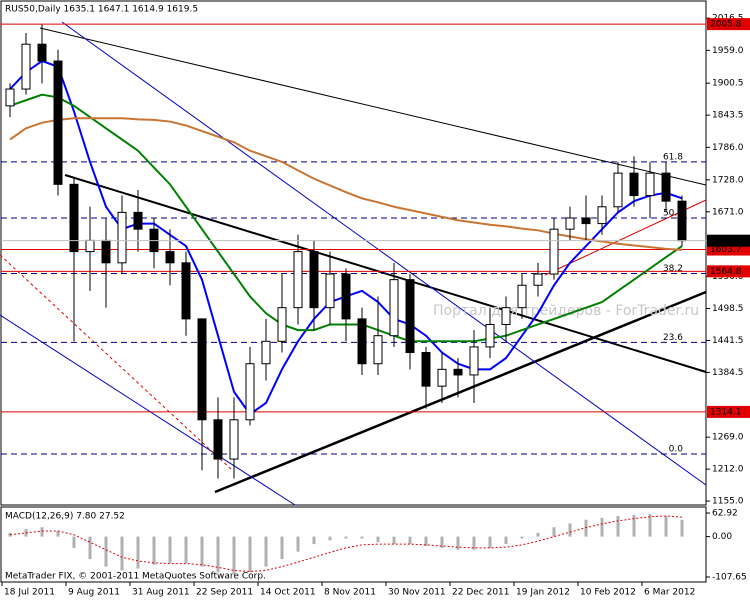  Describe the element at coordinates (543, 593) in the screenshot. I see `x-tick-label: 19 Jan 2012` at that location.